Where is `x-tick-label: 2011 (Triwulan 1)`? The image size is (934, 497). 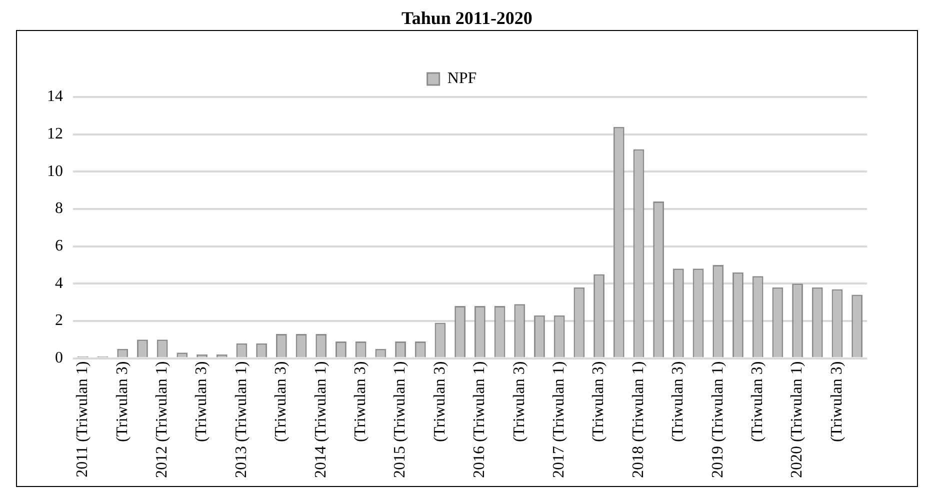 x-tick-label: 2011 (Triwulan 1) is located at coordinates (83, 419).